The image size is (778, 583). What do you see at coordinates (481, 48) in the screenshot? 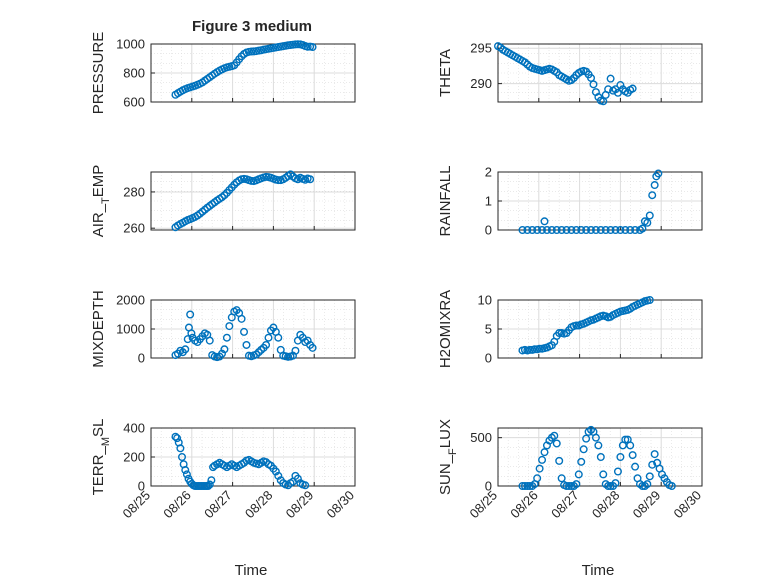
I see `y-tick-label: 295` at bounding box center [481, 48].